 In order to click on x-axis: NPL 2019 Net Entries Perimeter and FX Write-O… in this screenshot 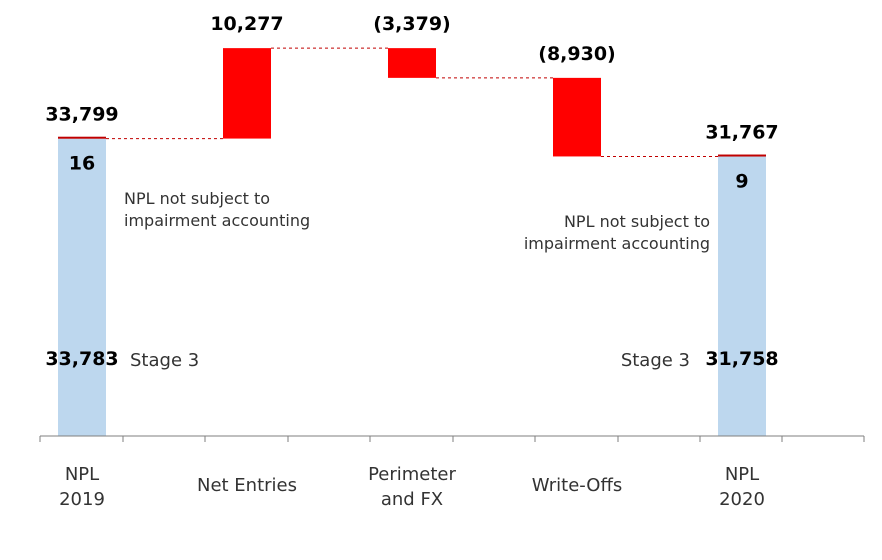, I will do `click(452, 472)`.